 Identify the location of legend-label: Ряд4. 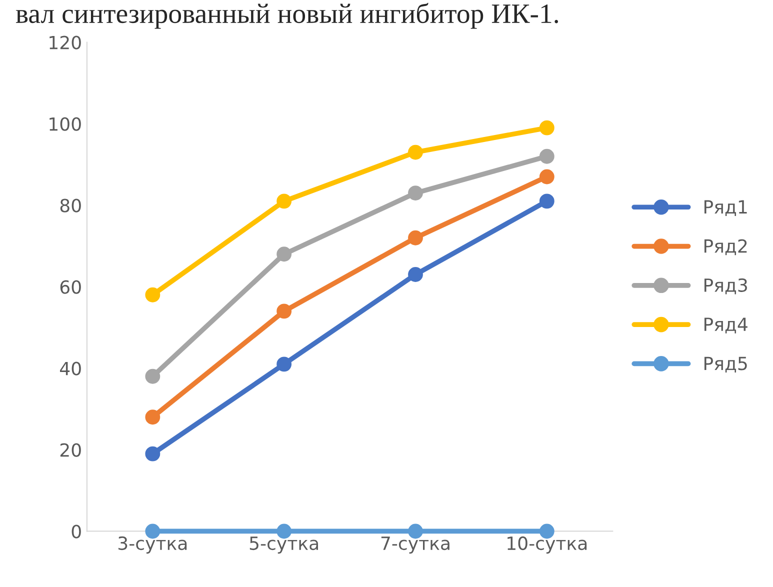
(726, 326).